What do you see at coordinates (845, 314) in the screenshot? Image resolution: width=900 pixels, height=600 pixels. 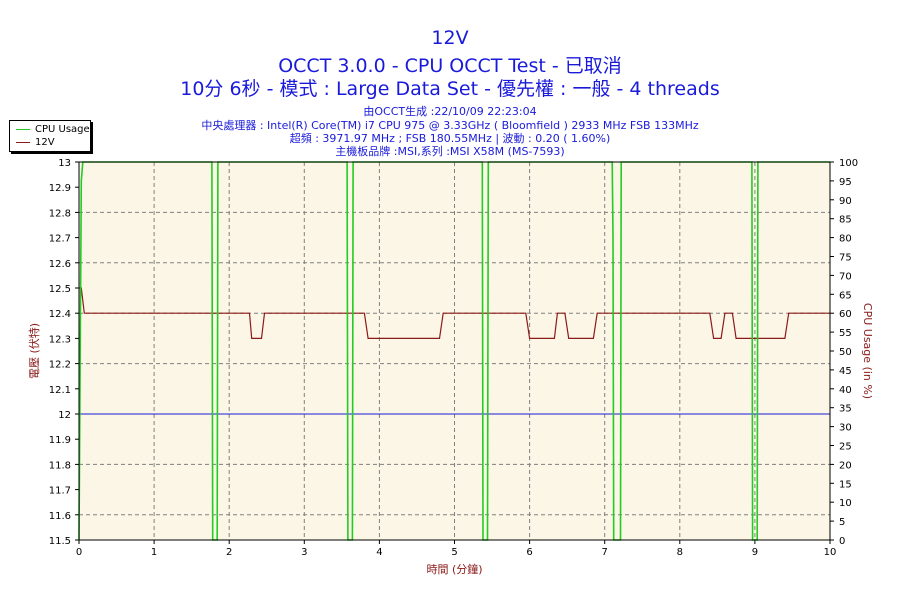 I see `y2-tick-label: 60` at bounding box center [845, 314].